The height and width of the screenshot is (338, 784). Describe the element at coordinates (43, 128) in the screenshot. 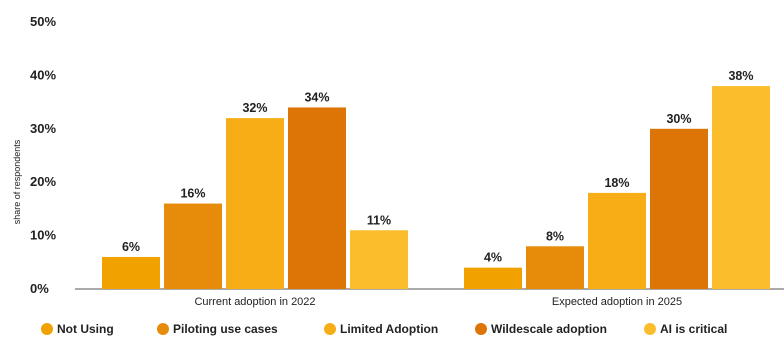

I see `y-tick-label: 30%` at that location.